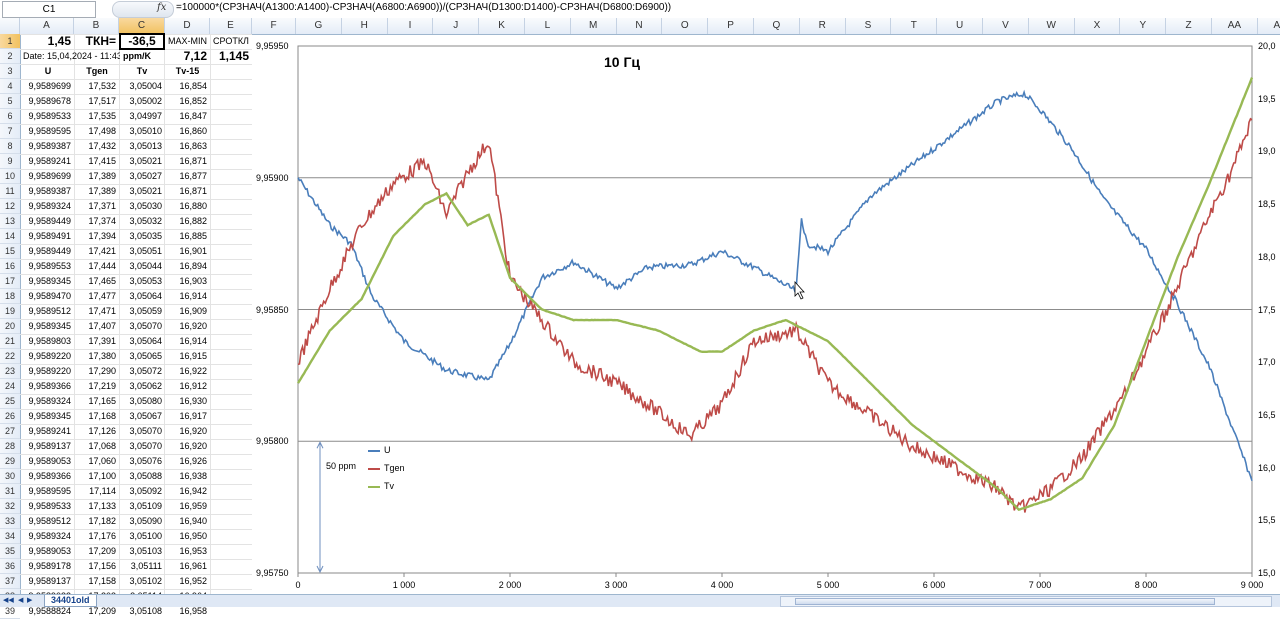  Describe the element at coordinates (145, 101) in the screenshot. I see `data-cell: 3,05002` at that location.